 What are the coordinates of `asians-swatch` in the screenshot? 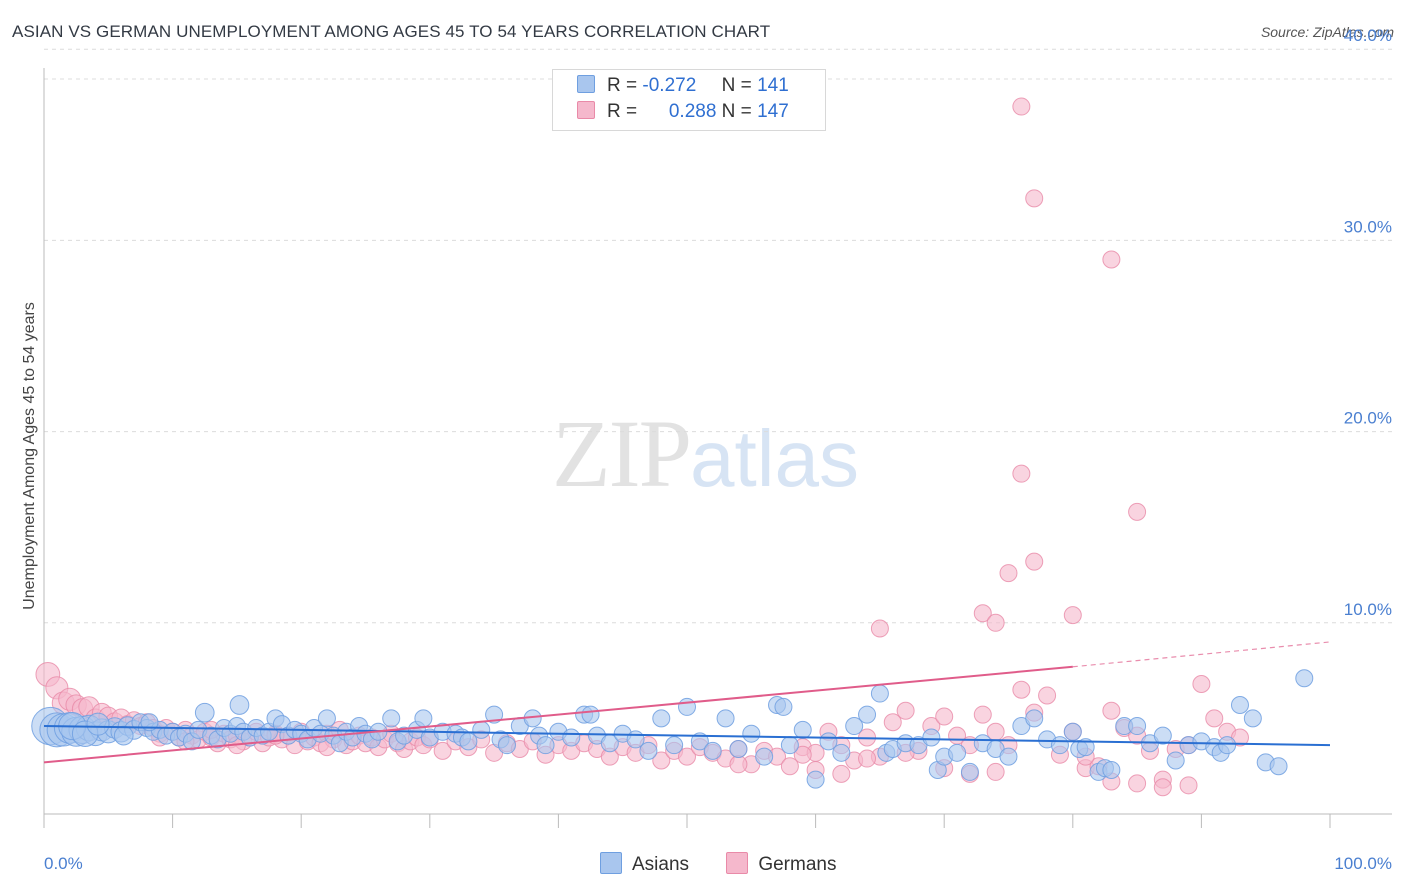 It's located at (586, 84).